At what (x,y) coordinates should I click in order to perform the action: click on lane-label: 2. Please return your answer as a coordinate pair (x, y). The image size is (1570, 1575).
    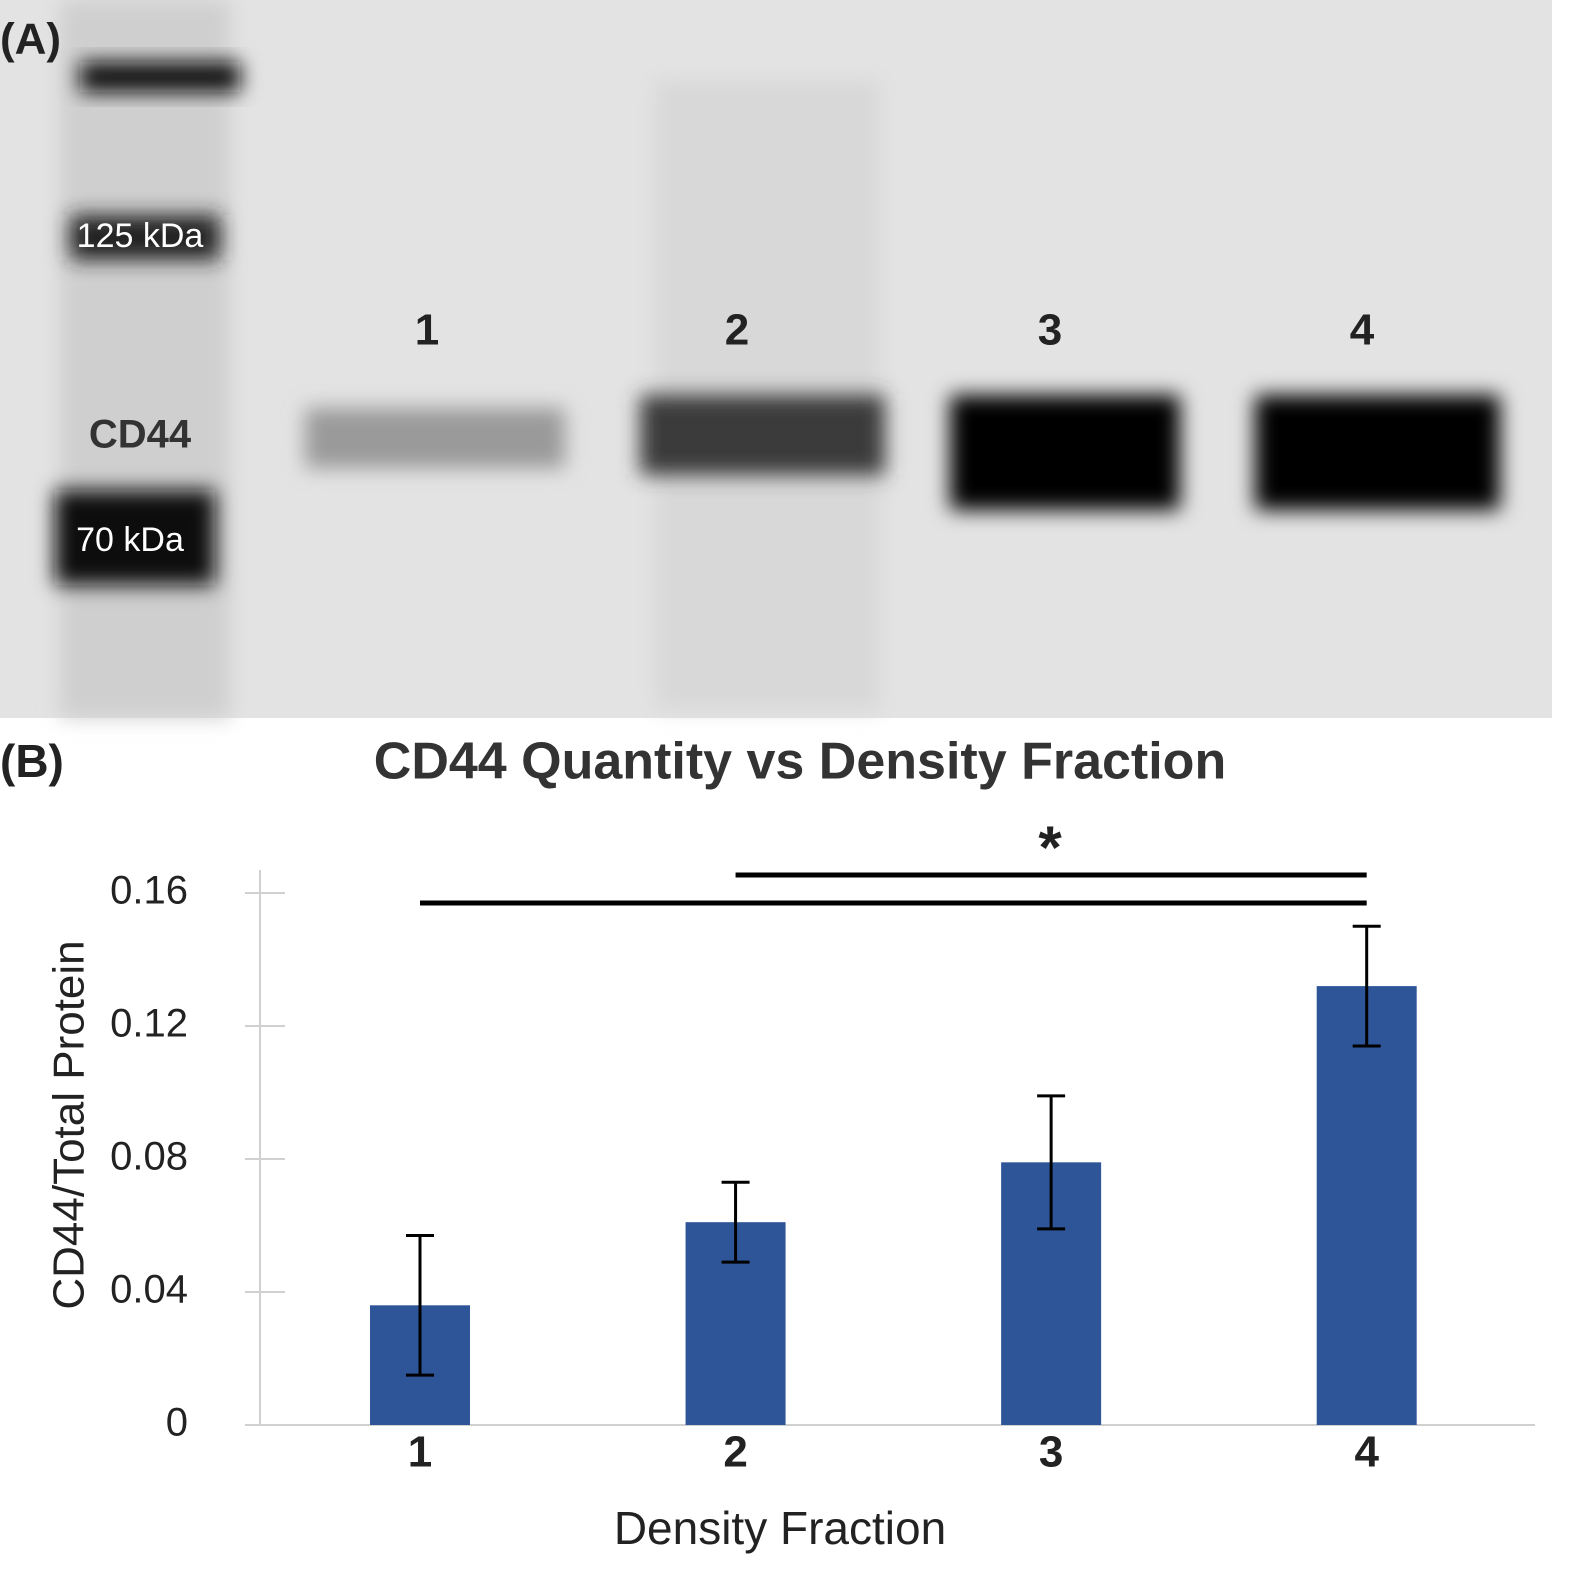
    Looking at the image, I should click on (737, 330).